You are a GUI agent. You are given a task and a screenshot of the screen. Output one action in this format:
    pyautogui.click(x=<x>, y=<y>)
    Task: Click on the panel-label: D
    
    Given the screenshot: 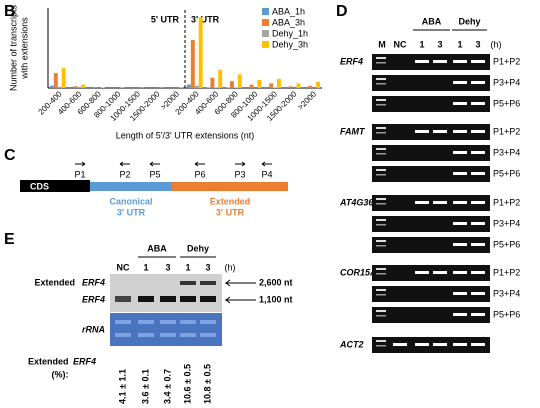 What is the action you would take?
    pyautogui.click(x=342, y=11)
    